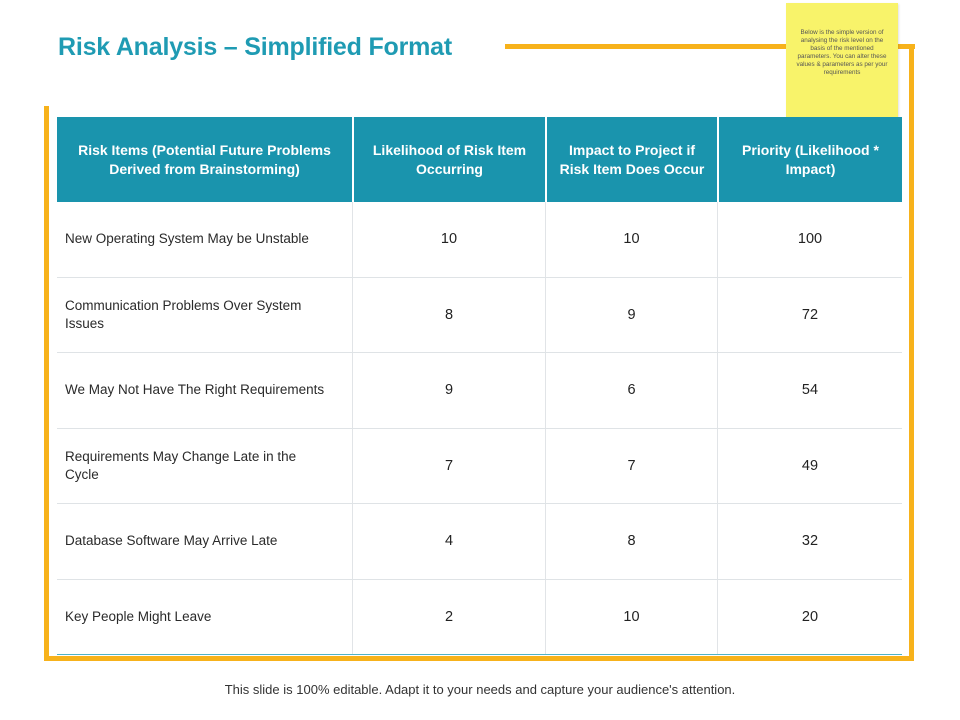 Image resolution: width=960 pixels, height=720 pixels. Describe the element at coordinates (255, 47) in the screenshot. I see `slide-title: Risk Analysis – Simplified Format` at that location.